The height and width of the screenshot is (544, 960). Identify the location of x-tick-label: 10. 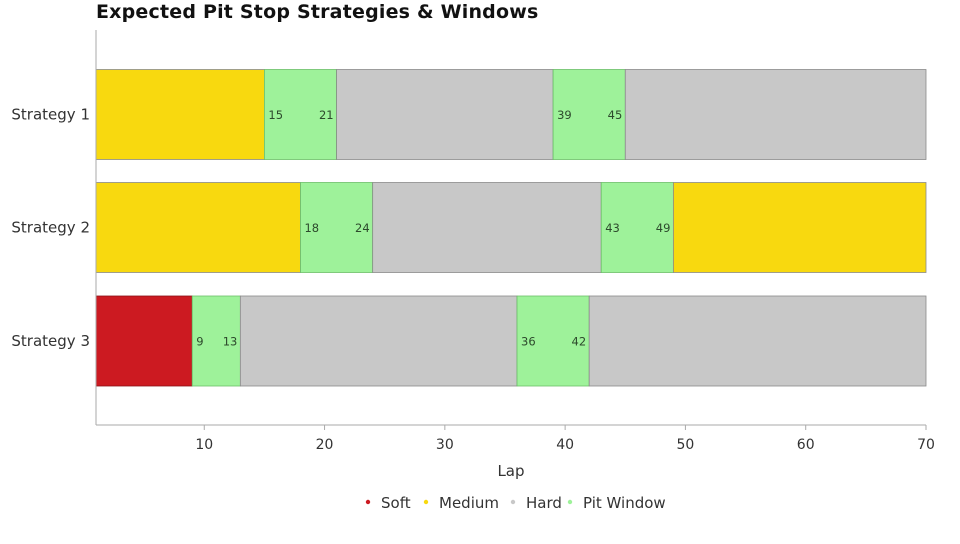
(204, 445).